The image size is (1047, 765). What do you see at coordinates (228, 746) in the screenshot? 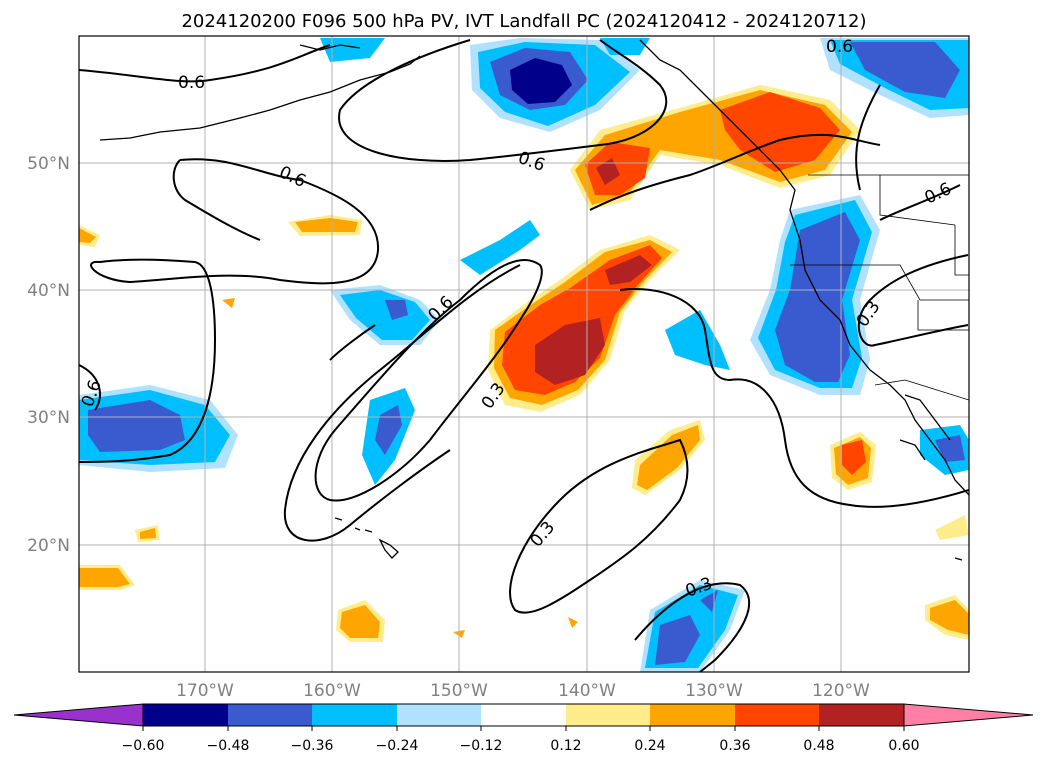
I see `colorbar-tick-label: −0.48` at bounding box center [228, 746].